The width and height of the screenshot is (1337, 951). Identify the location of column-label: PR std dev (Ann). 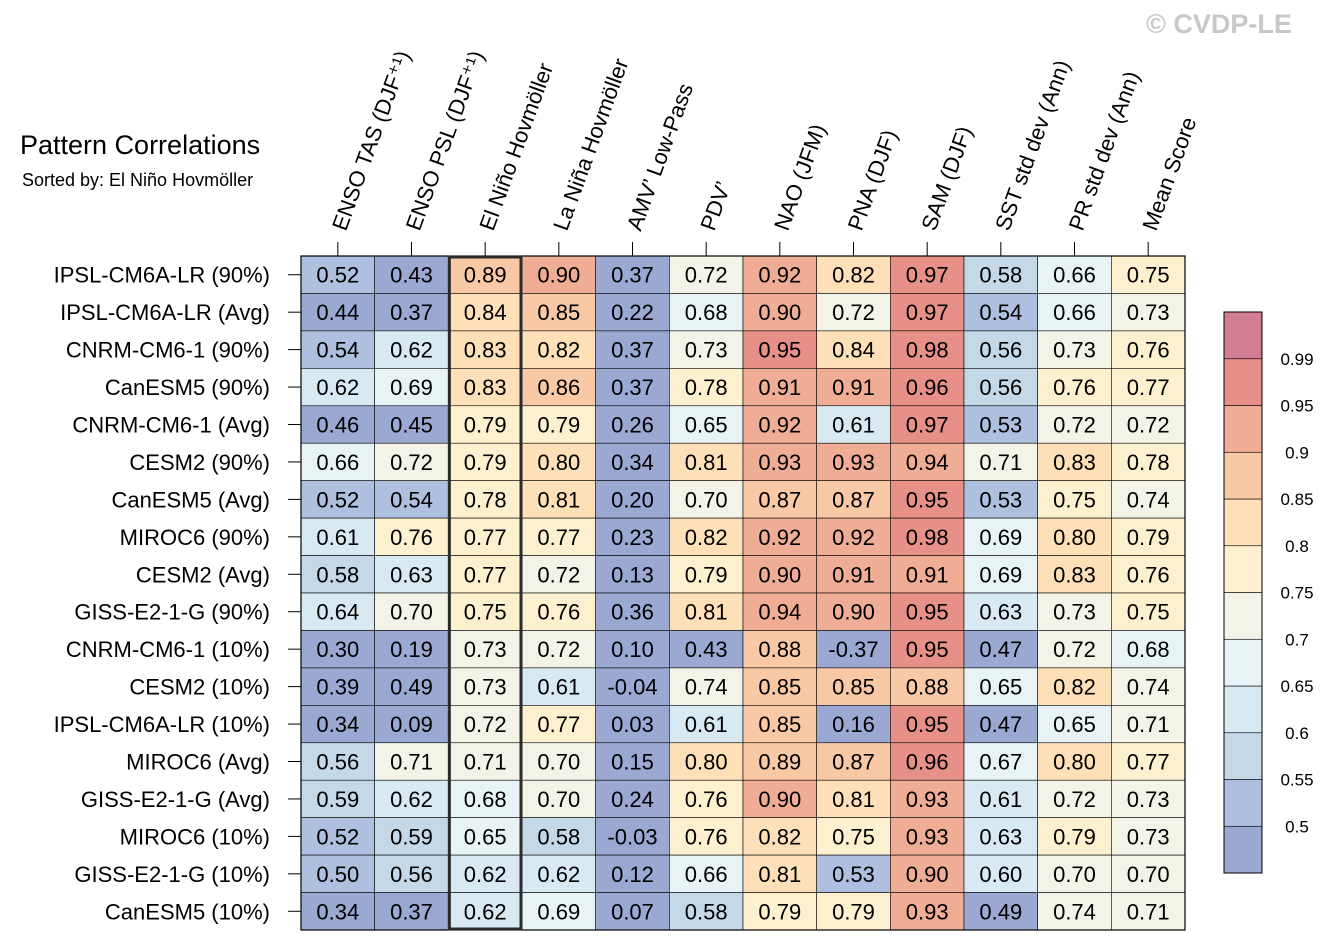
(1104, 151).